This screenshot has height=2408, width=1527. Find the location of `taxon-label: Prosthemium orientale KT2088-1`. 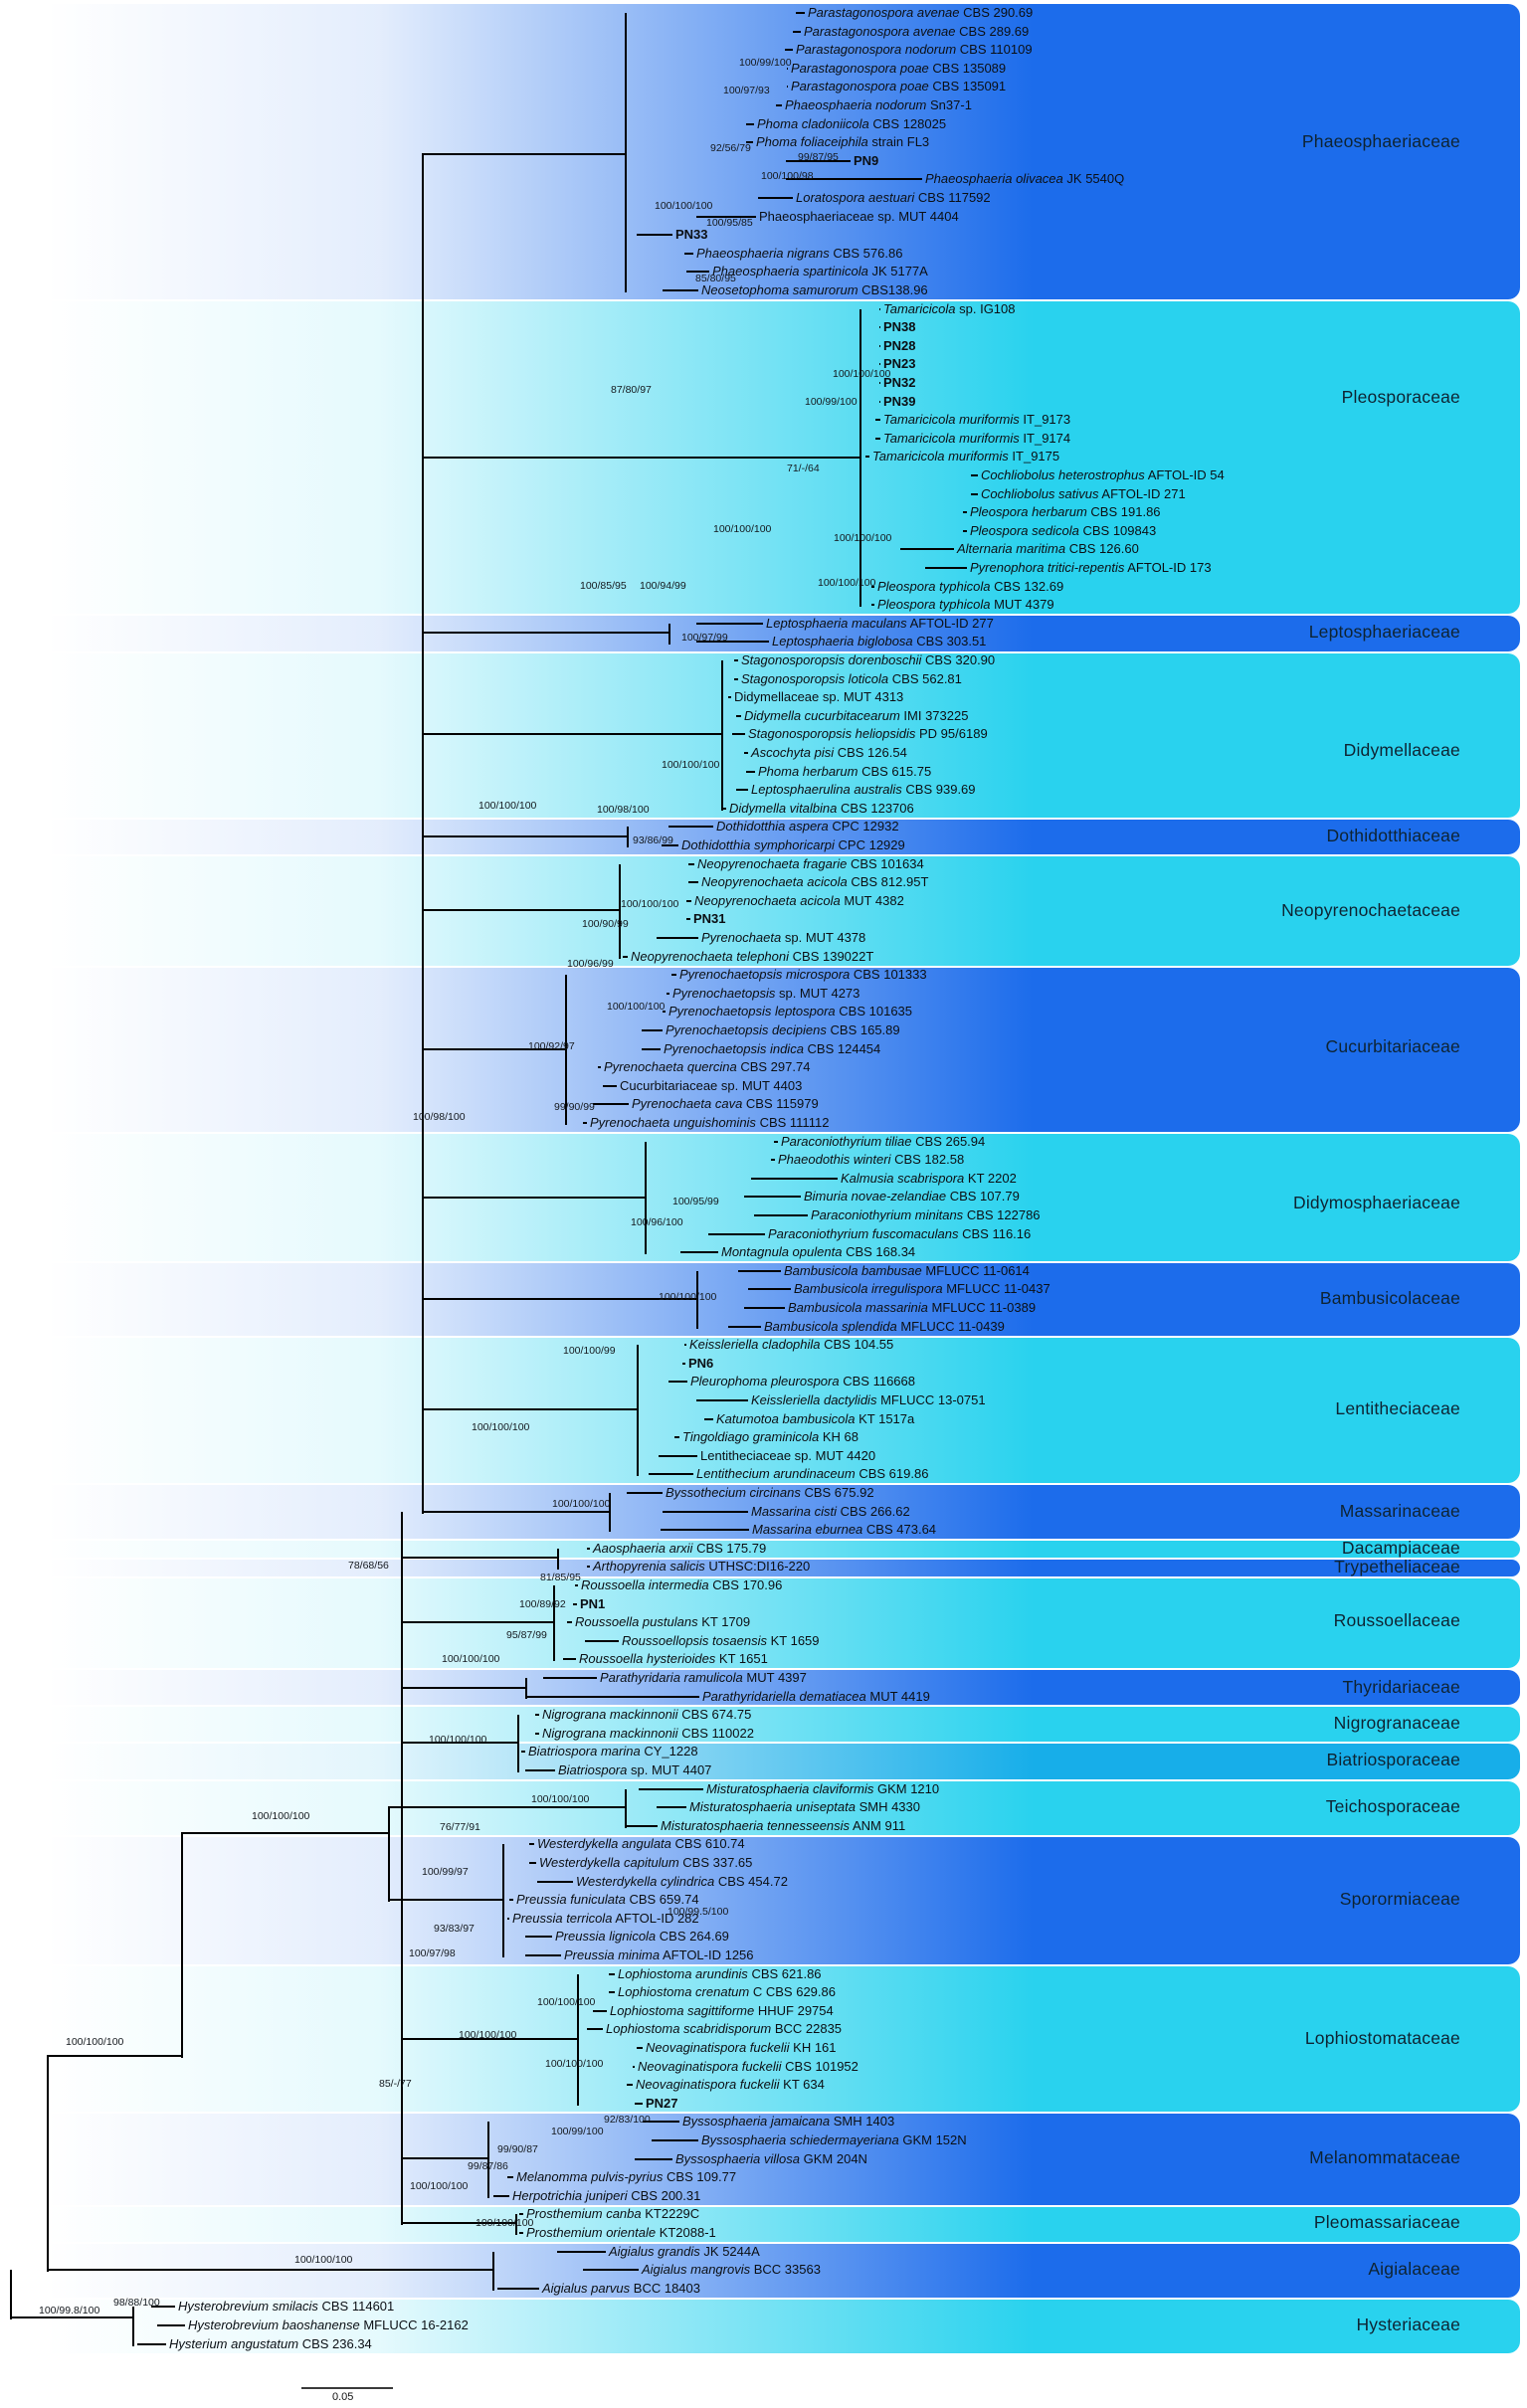

taxon-label: Prosthemium orientale KT2088-1 is located at coordinates (621, 2232).